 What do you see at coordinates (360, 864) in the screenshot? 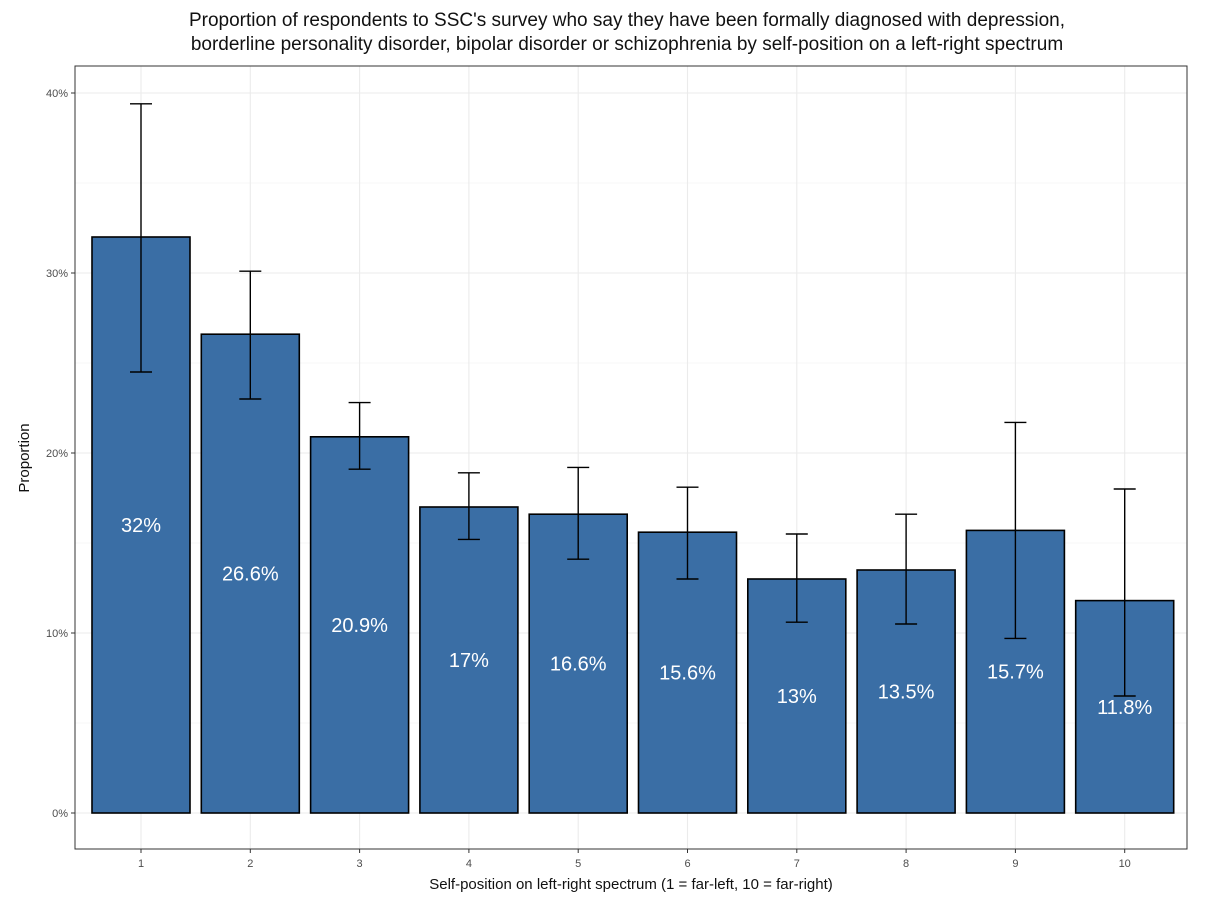
I see `x-tick-label: 3` at bounding box center [360, 864].